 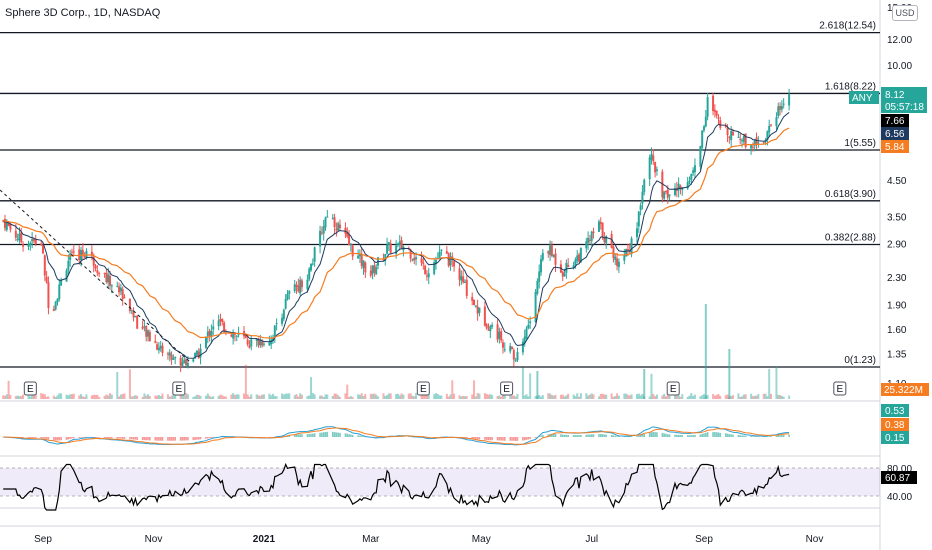 I want to click on time-tick-label: Nov, so click(x=154, y=539).